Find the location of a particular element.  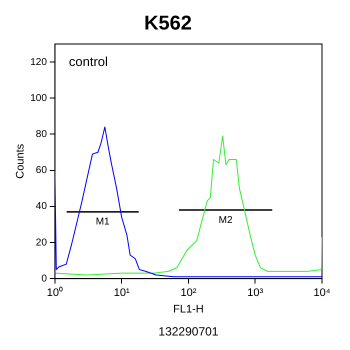

y-tick-label: 0 is located at coordinates (44, 278).